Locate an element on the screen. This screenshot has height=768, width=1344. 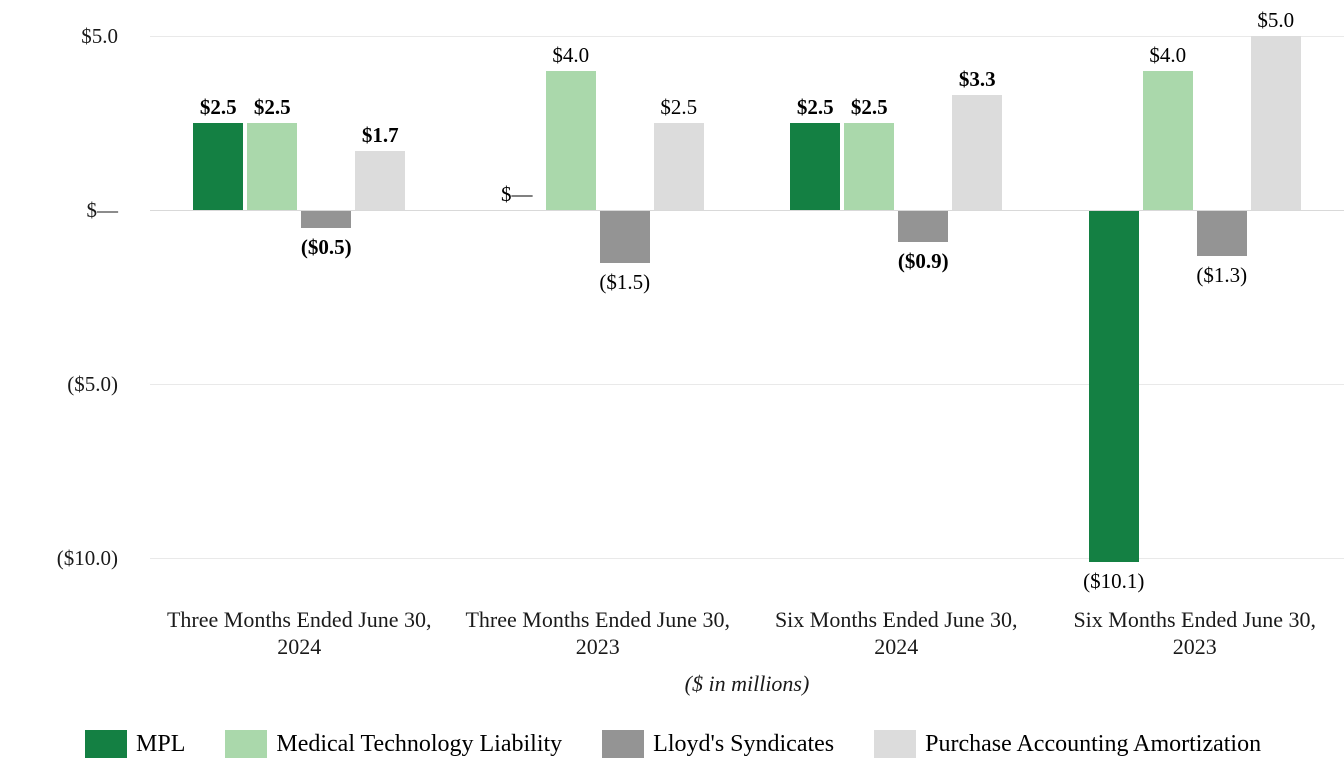
legend-item: Purchase Accounting Amortization is located at coordinates (1067, 744).